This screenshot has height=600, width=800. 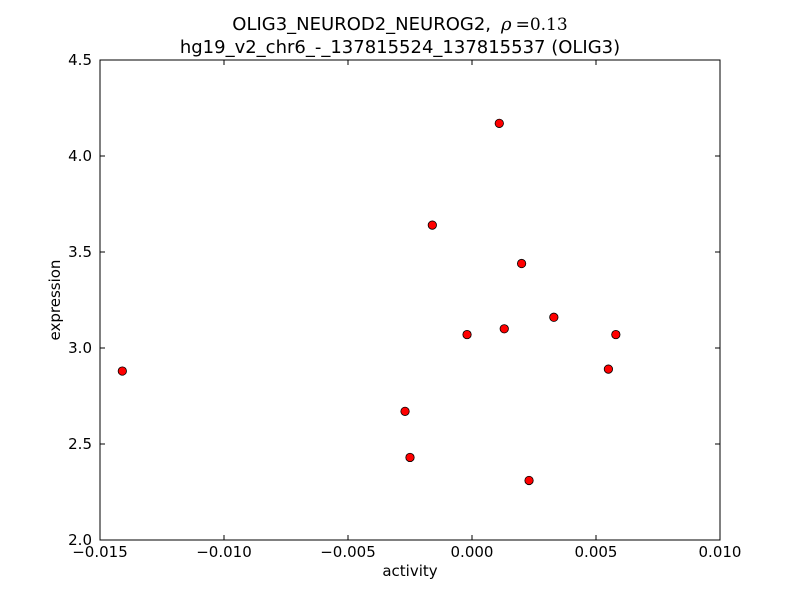 I want to click on x-tick-label: −0.015, so click(x=100, y=552).